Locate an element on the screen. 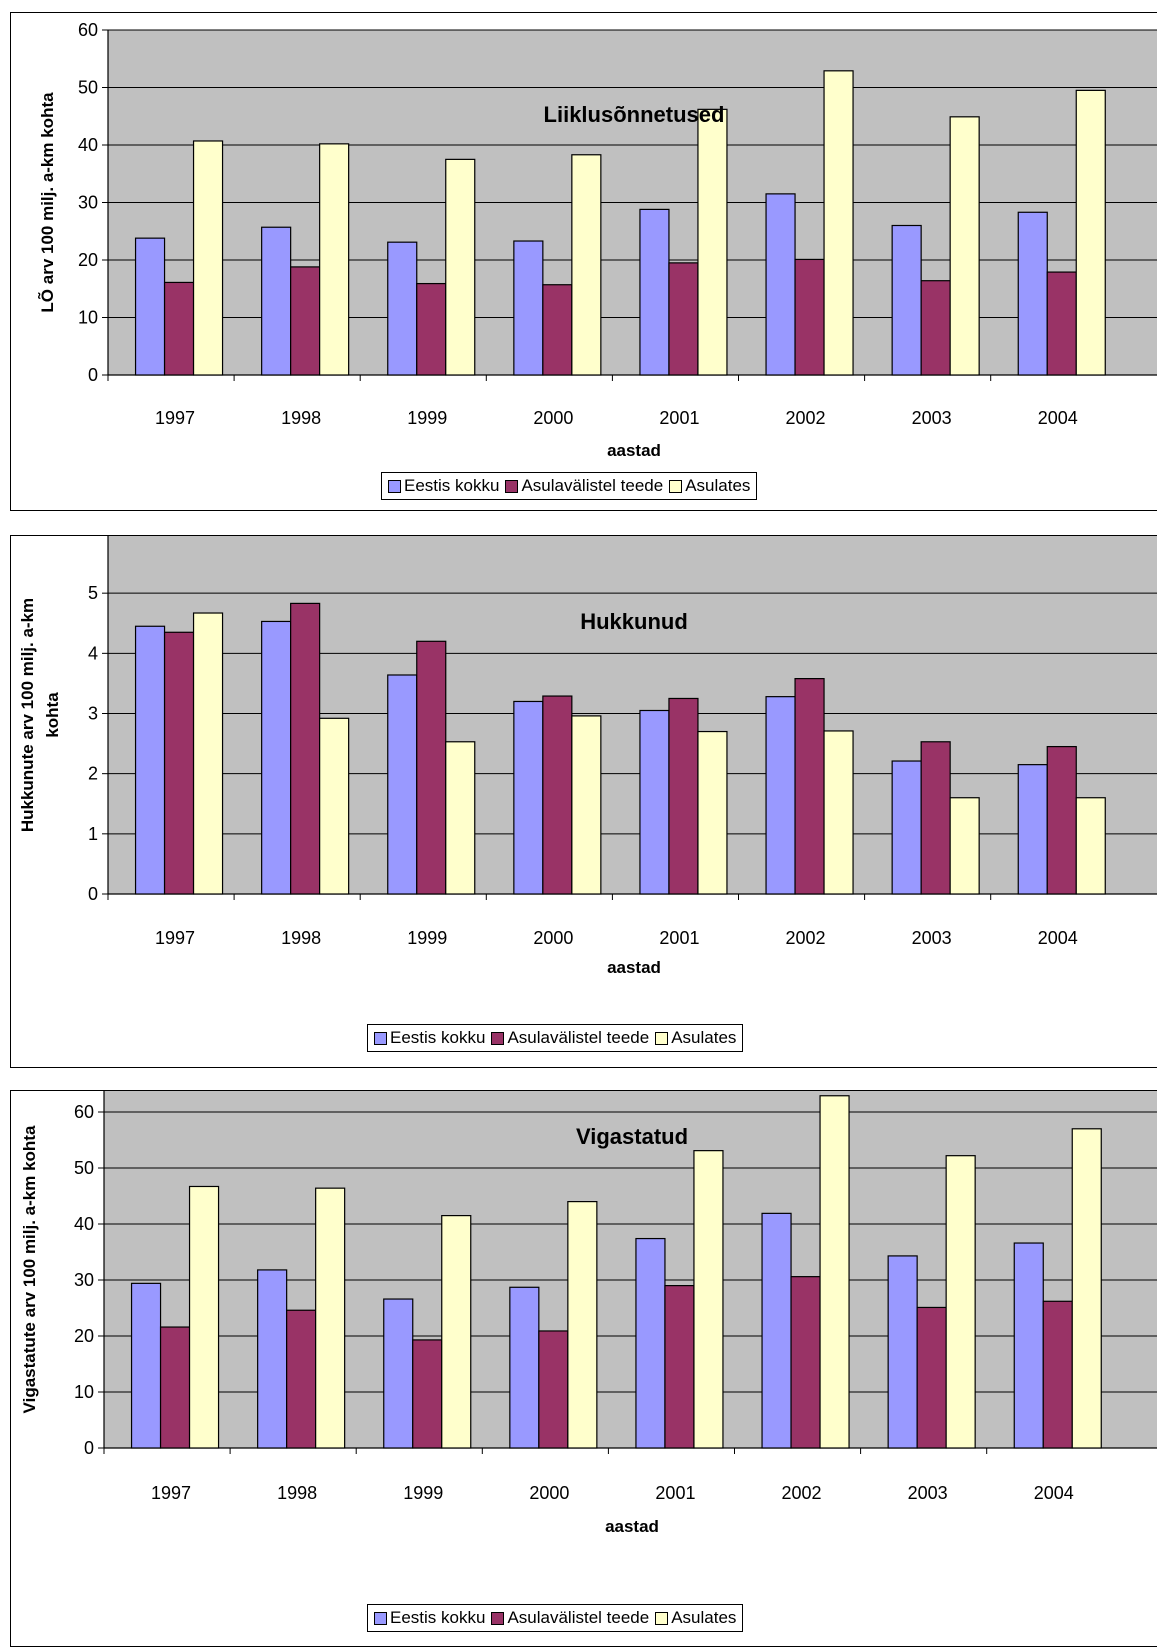 The width and height of the screenshot is (1157, 1648). y-axis-label: kohta is located at coordinates (52, 715).